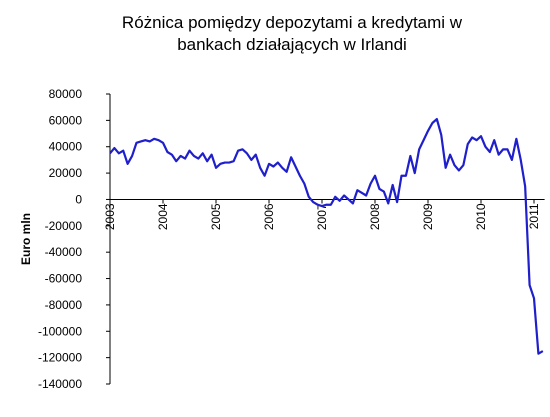 This screenshot has height=417, width=550. What do you see at coordinates (60, 358) in the screenshot?
I see `y-tick-label: -120000` at bounding box center [60, 358].